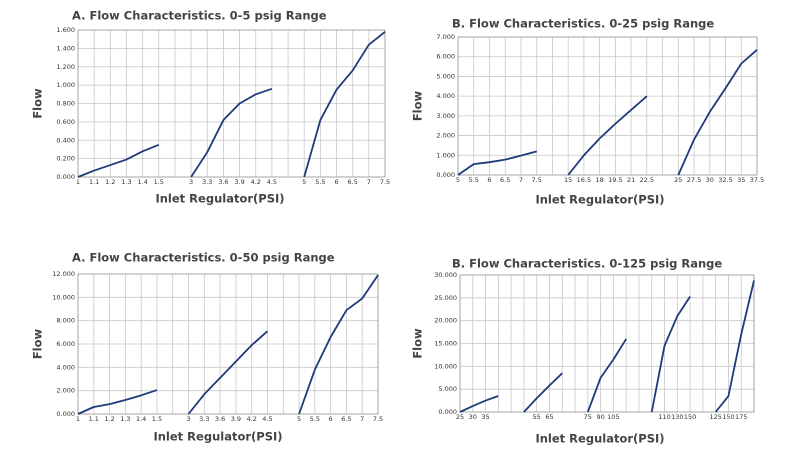 This screenshot has width=800, height=457. What do you see at coordinates (220, 419) in the screenshot?
I see `x-tick-label: 3.6` at bounding box center [220, 419].